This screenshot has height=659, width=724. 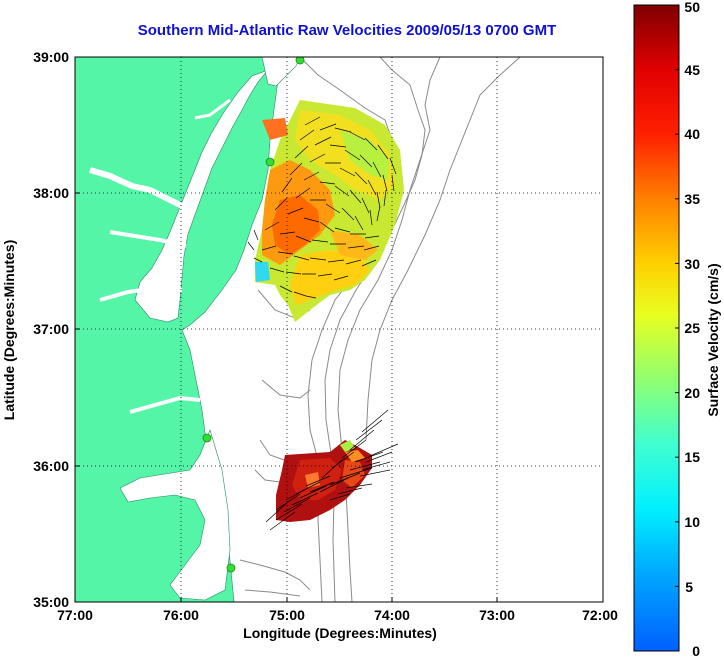 What do you see at coordinates (692, 7) in the screenshot?
I see `colorbar-tick-label: 50` at bounding box center [692, 7].